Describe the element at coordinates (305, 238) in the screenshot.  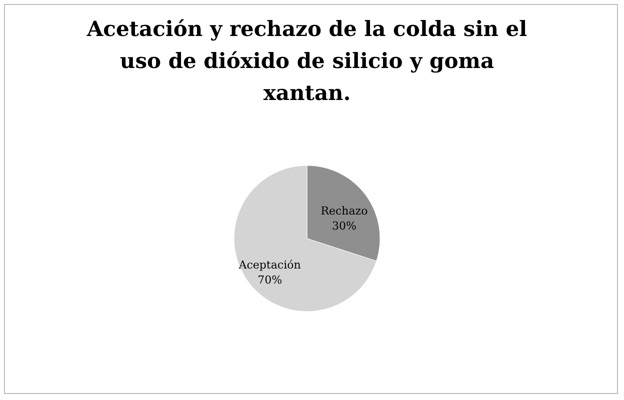
I see `pie-slice` at that location.